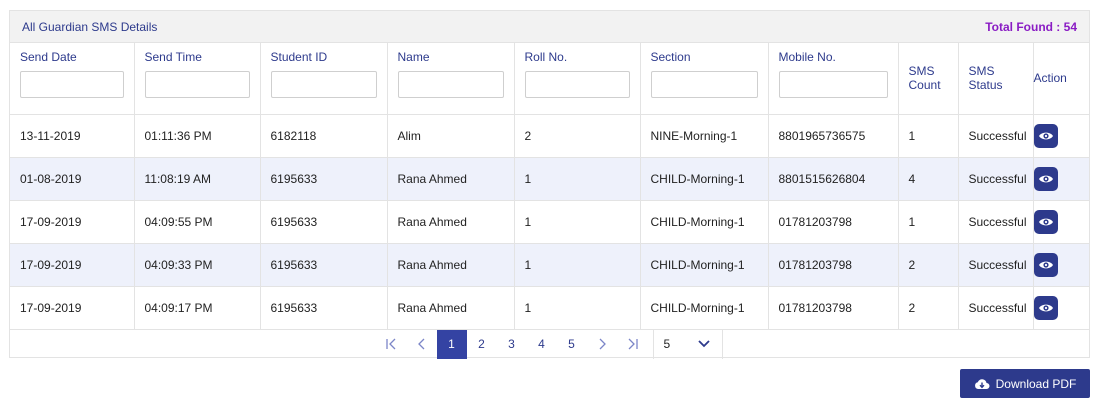 Image resolution: width=1101 pixels, height=410 pixels. I want to click on send-date-filter-input, so click(72, 85).